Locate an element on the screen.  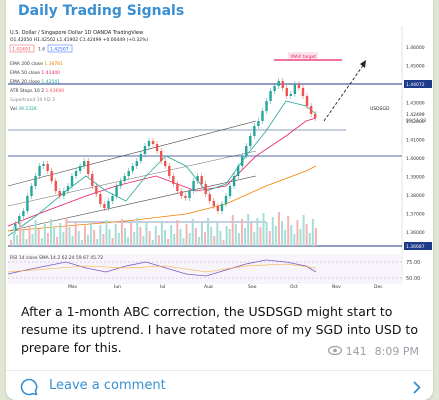
indicator-ema200: EMA 200 close 1.36781 is located at coordinates (36, 64).